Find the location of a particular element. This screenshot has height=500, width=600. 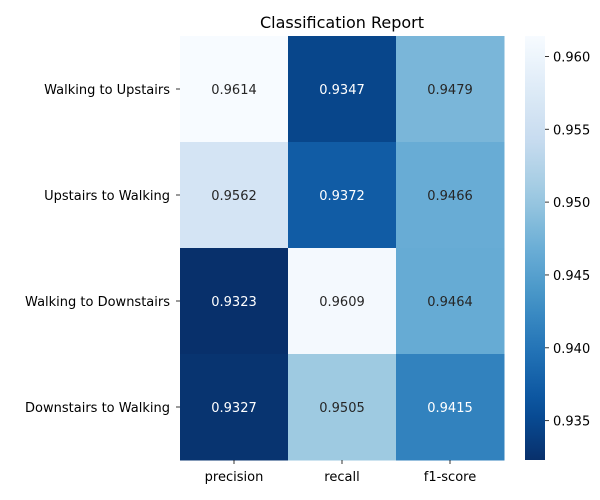

cell-value-label: 0.9327 is located at coordinates (234, 408).